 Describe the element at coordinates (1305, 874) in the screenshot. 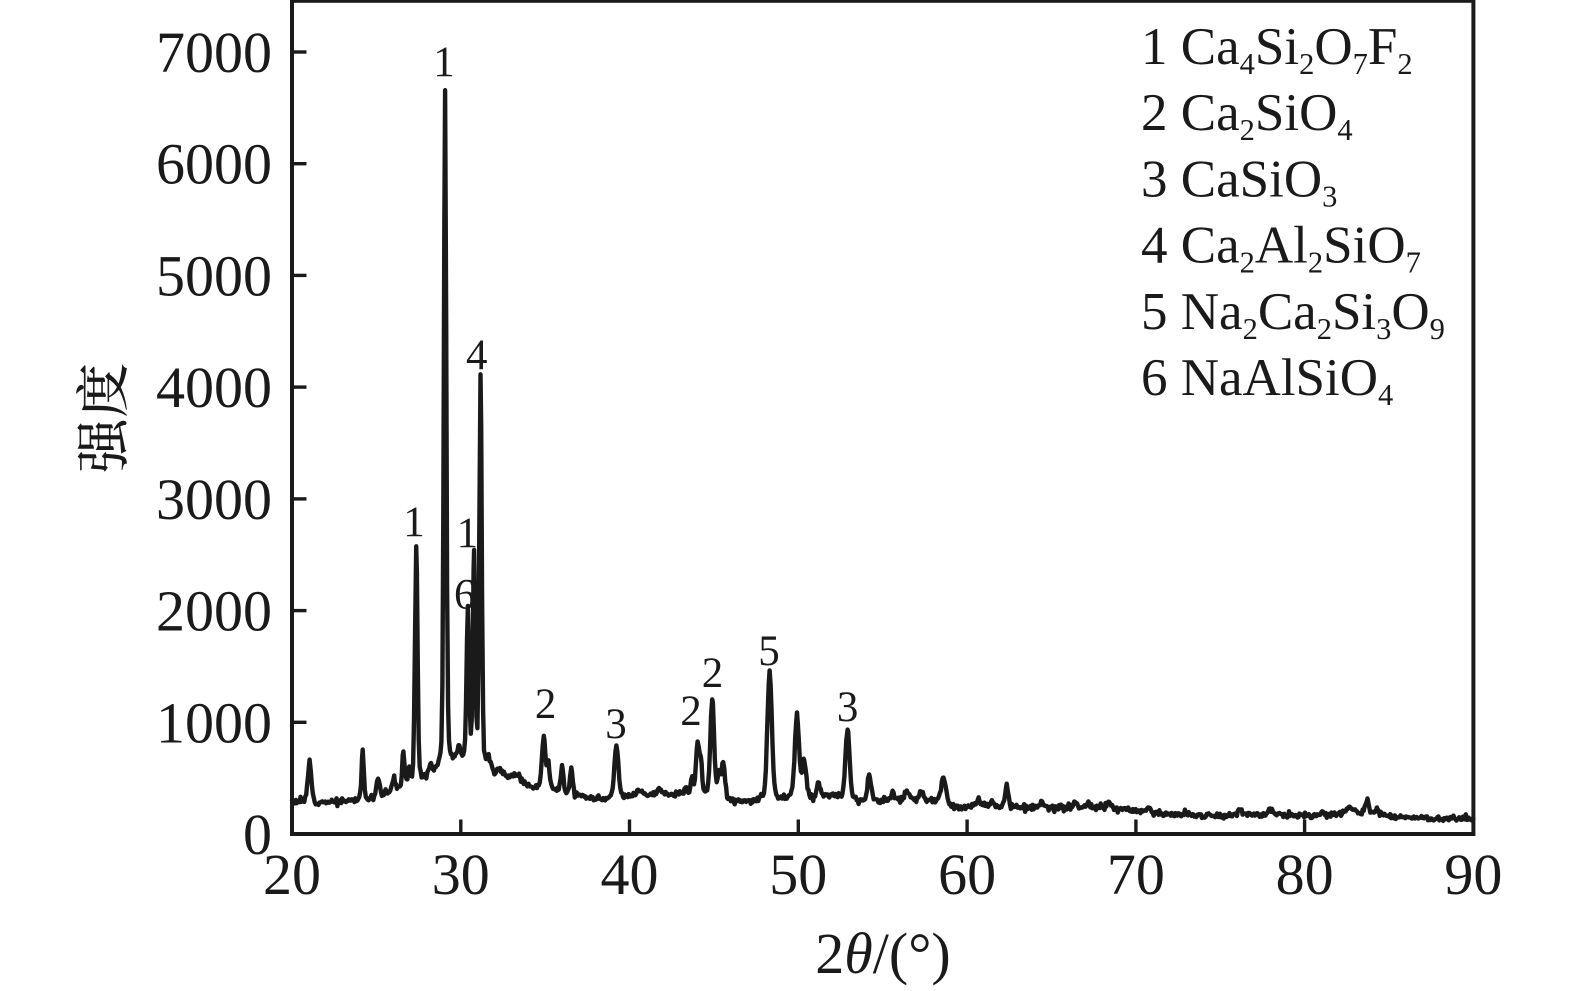

I see `svg-text: 80` at that location.